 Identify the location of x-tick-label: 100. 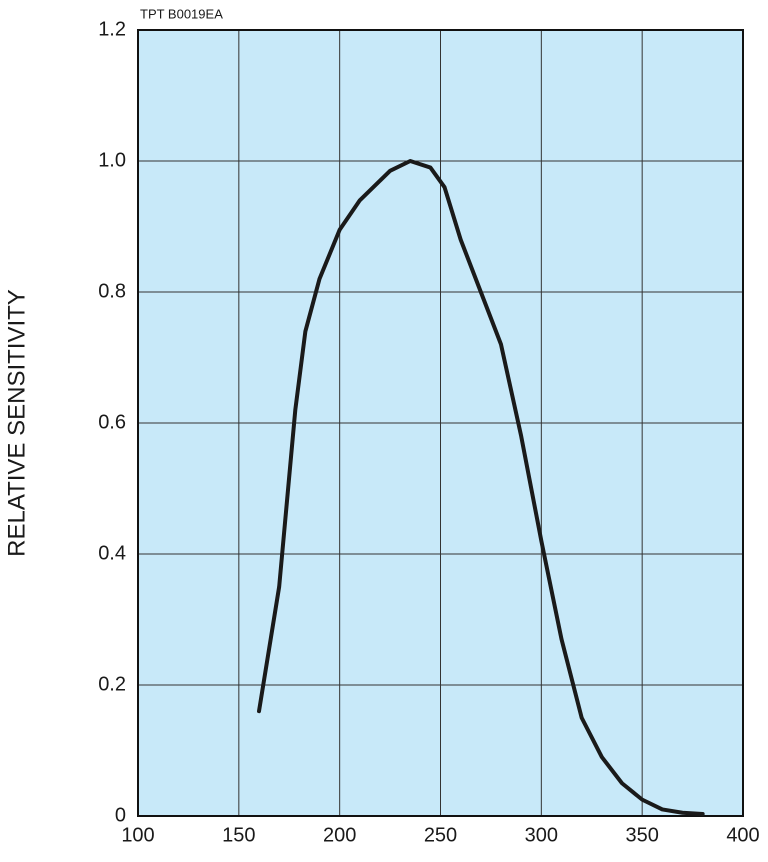
(137, 835).